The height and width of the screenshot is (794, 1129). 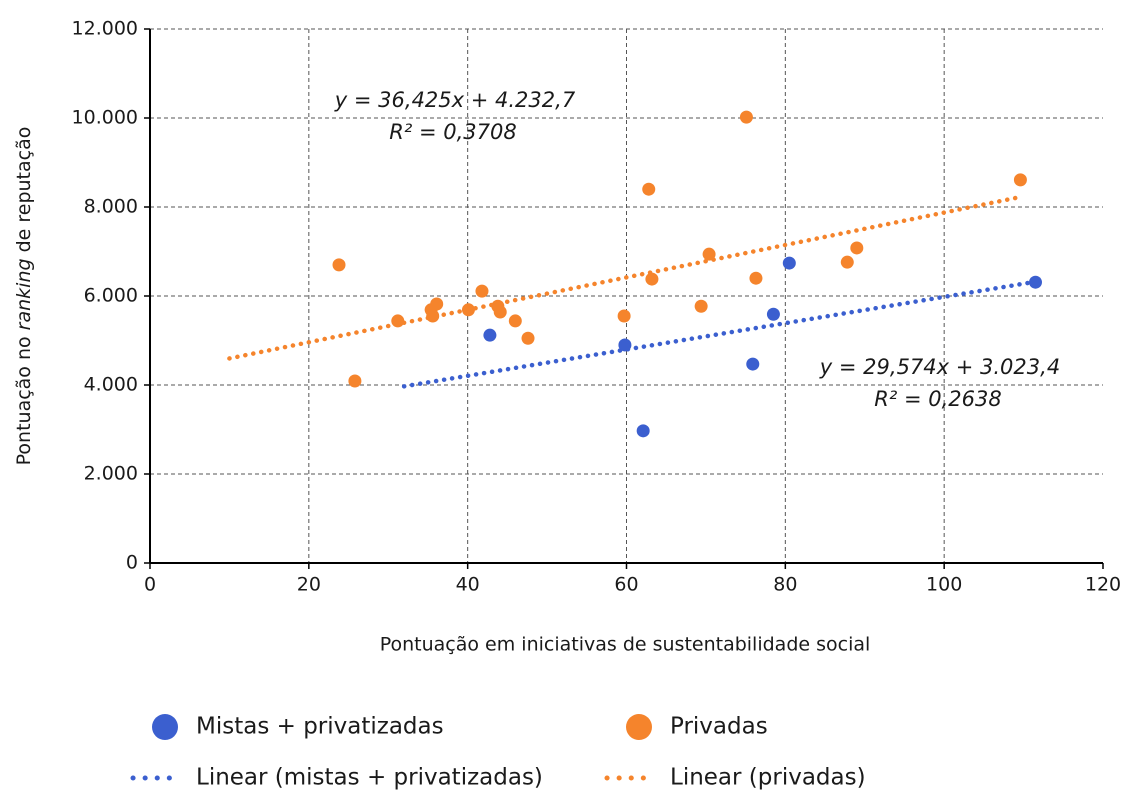 What do you see at coordinates (944, 585) in the screenshot?
I see `x-tick-label: 100` at bounding box center [944, 585].